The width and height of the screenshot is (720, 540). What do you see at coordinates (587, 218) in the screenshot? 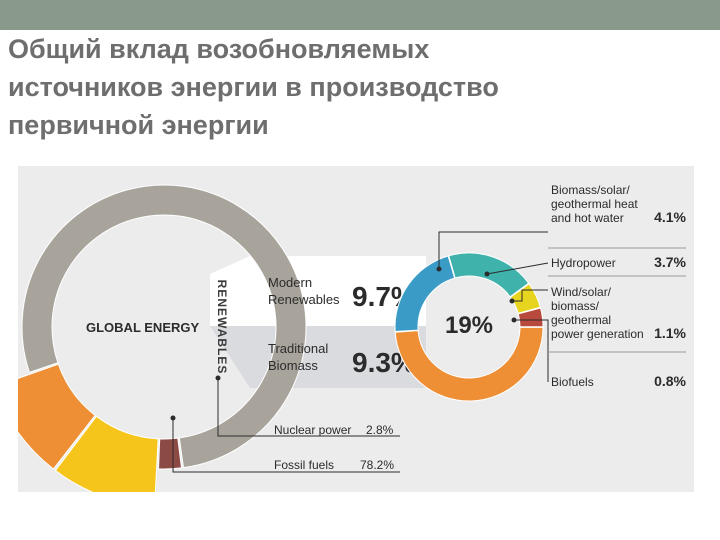
I see `biomass-heat-label-line-3: and hot water` at bounding box center [587, 218].